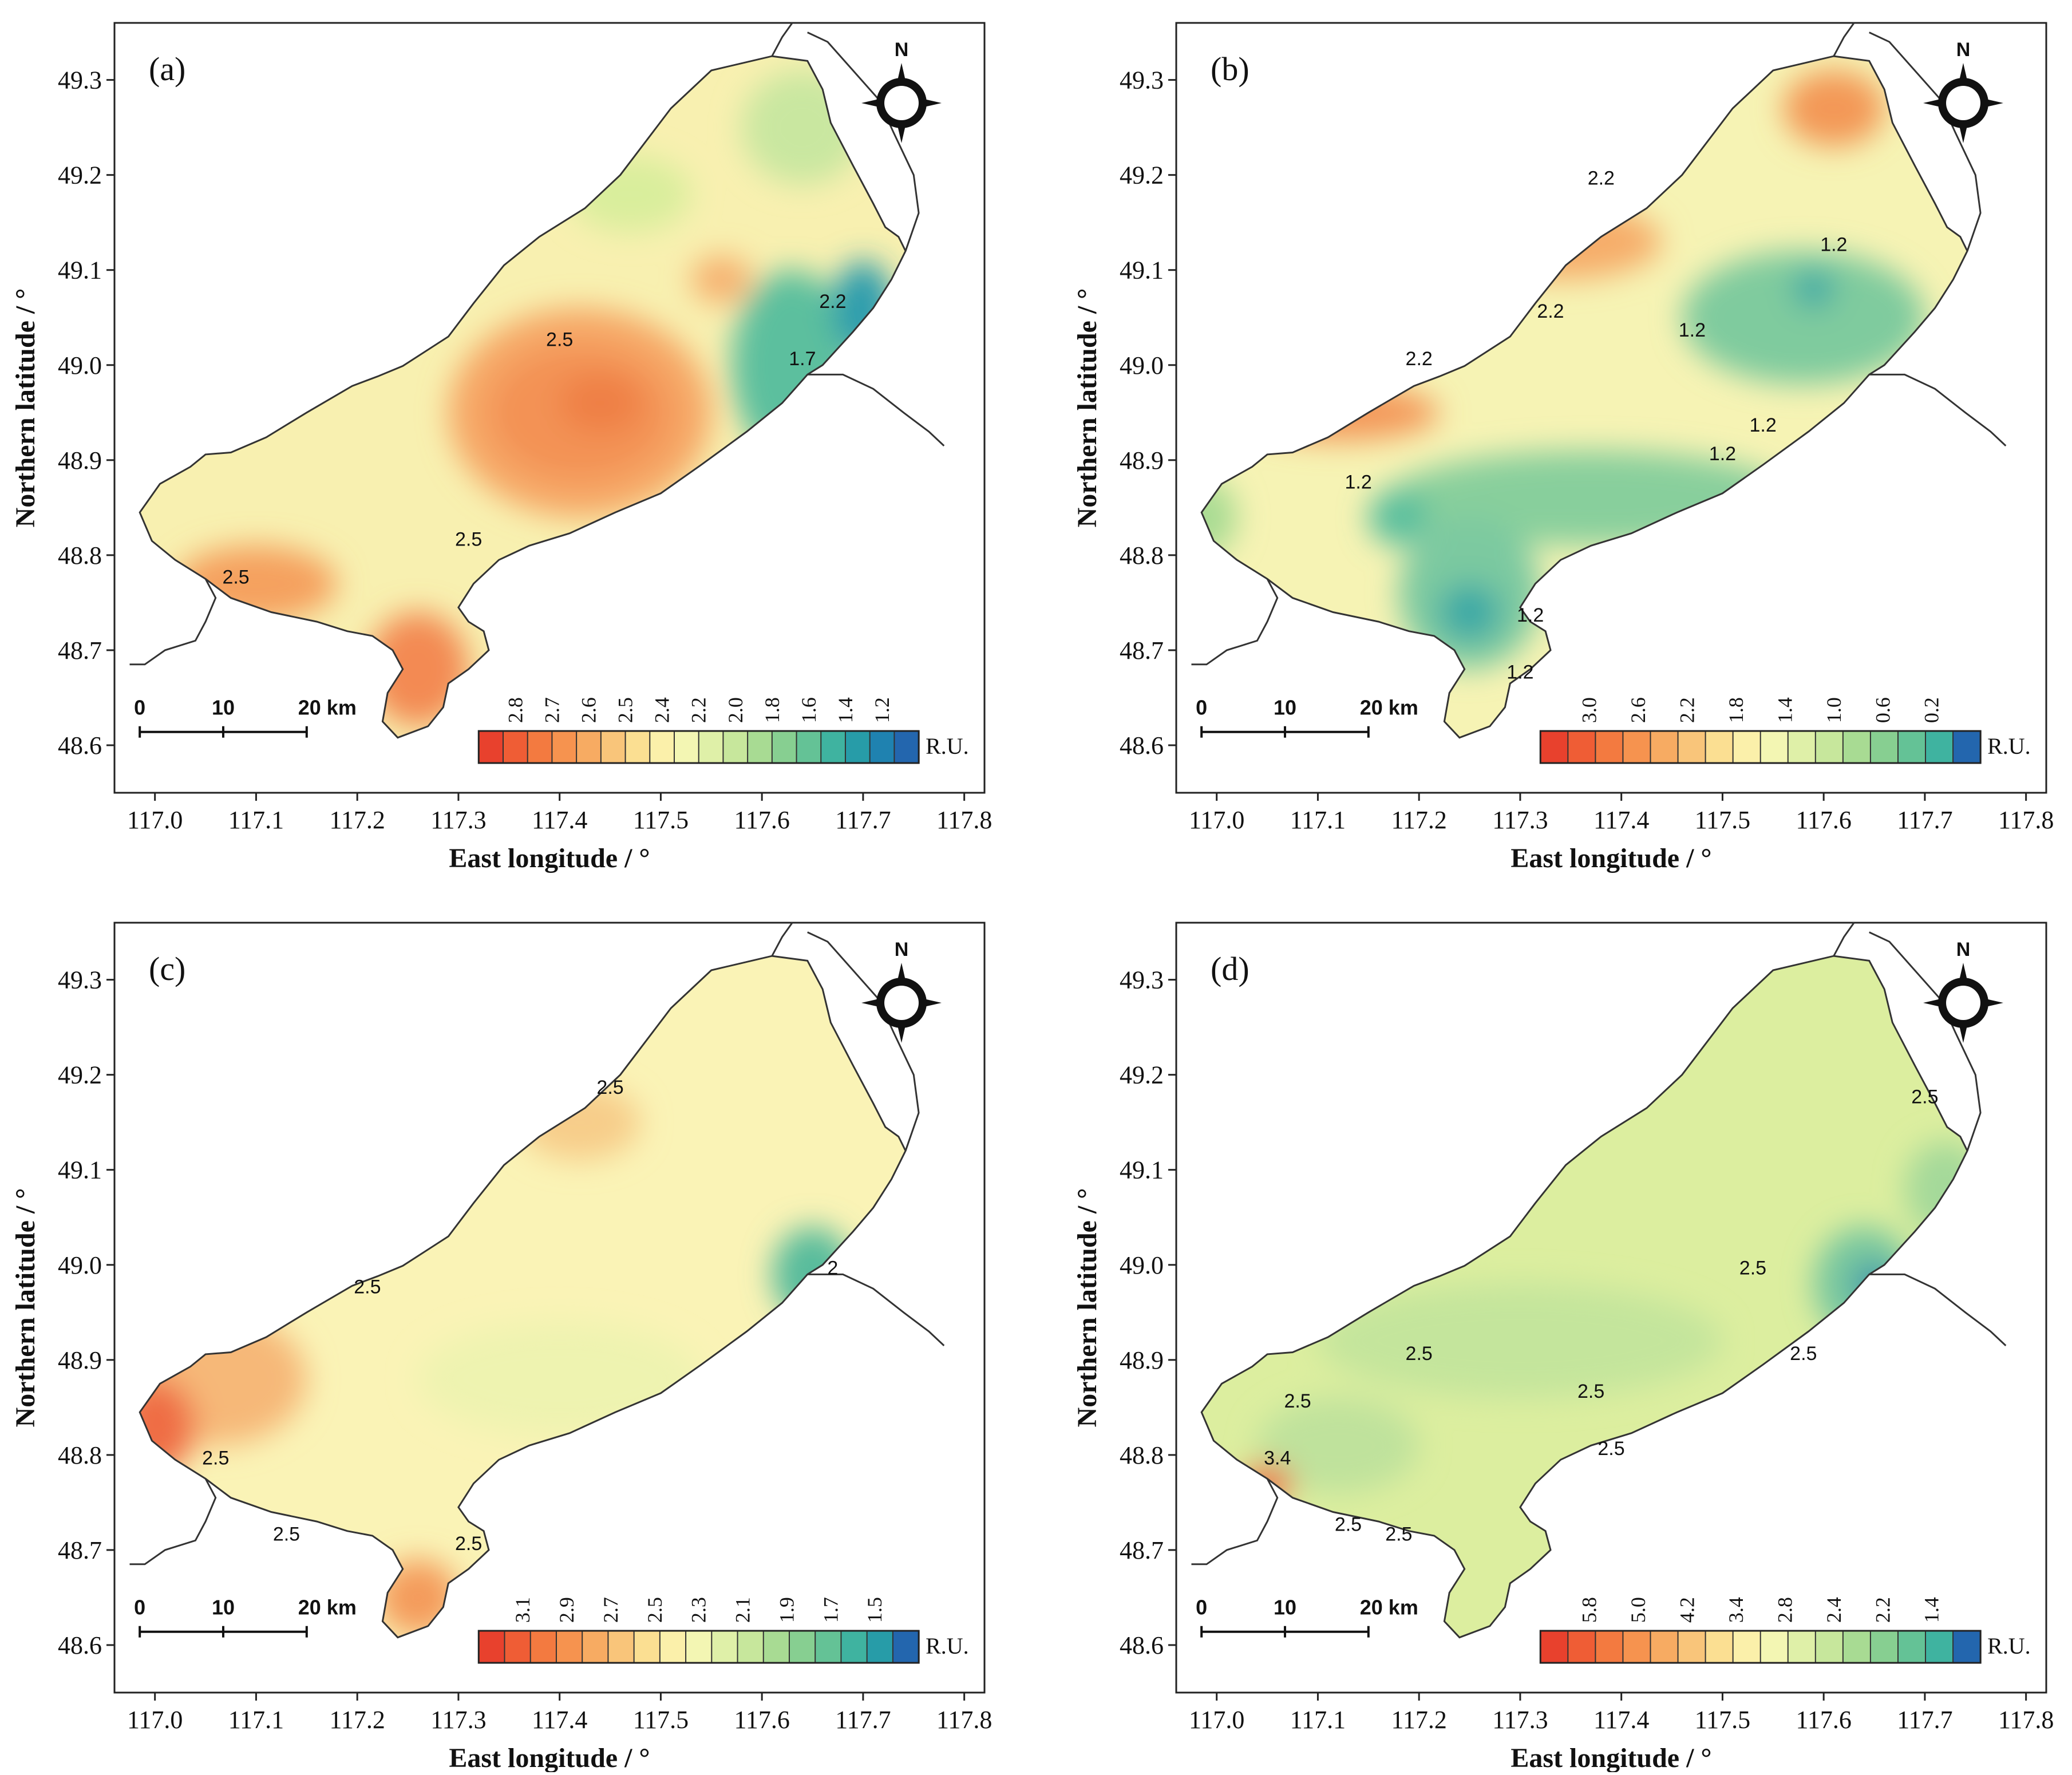 The height and width of the screenshot is (1775, 2072). What do you see at coordinates (1216, 1720) in the screenshot?
I see `x-tick-label: 117.0` at bounding box center [1216, 1720].